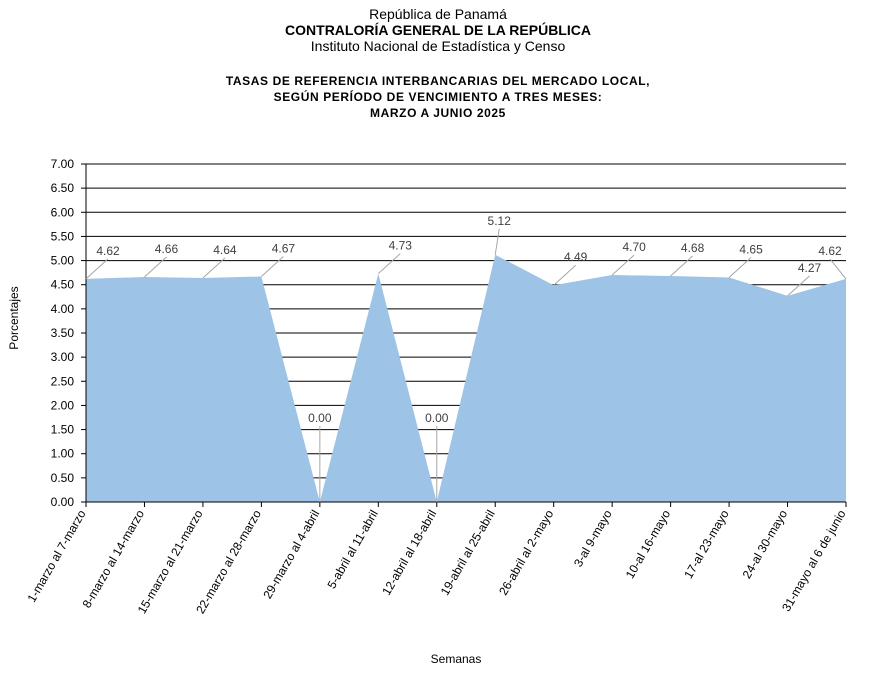 This screenshot has height=675, width=876. What do you see at coordinates (706, 544) in the screenshot?
I see `x-tick-label: 17-al 23-mayo` at bounding box center [706, 544].